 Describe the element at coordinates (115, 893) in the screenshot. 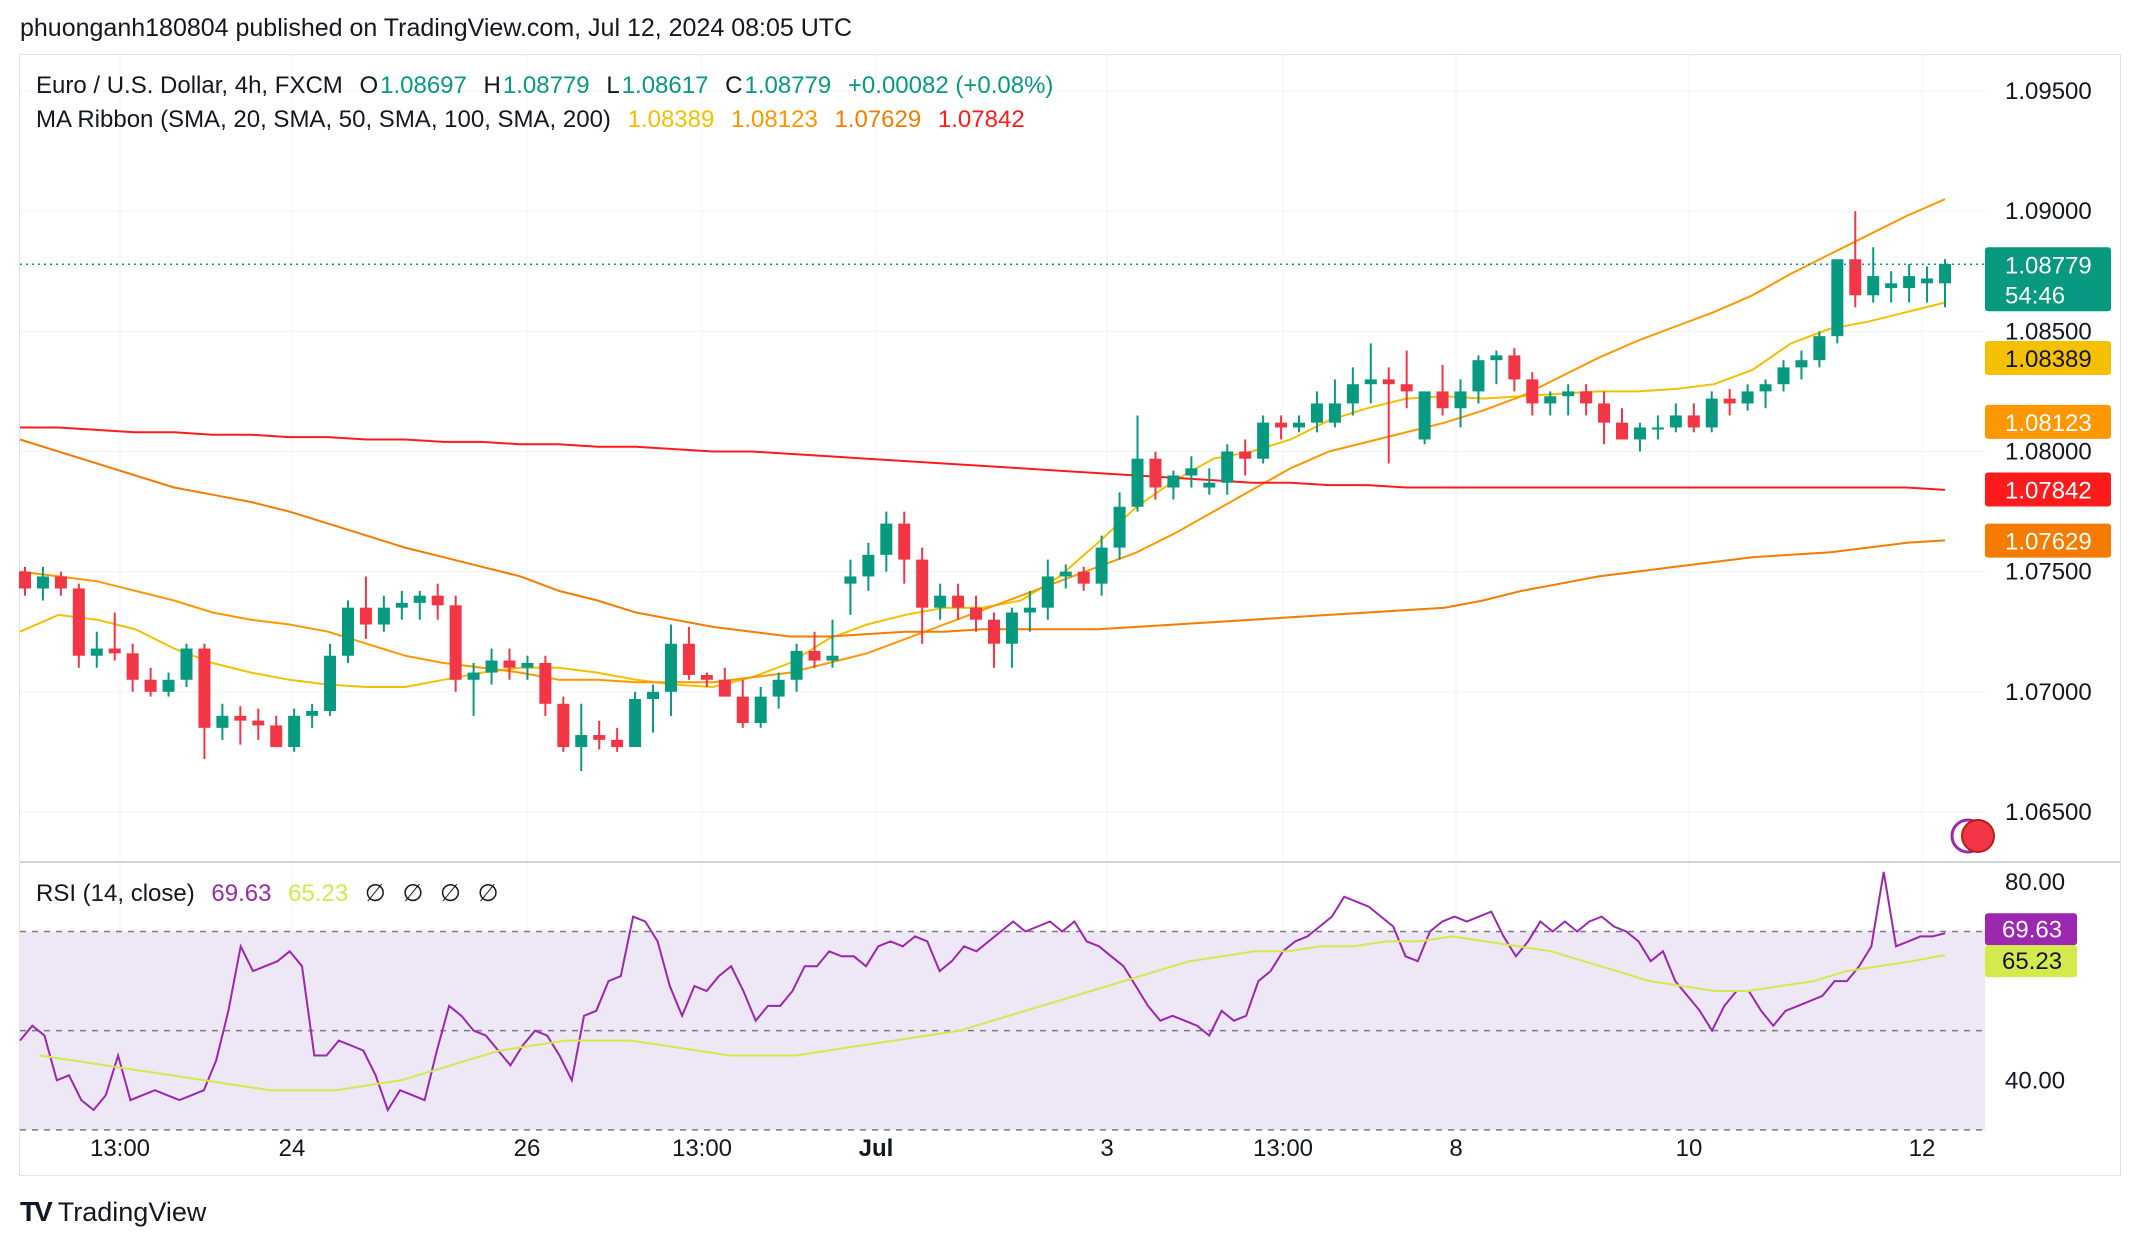

I see `rsi-title: RSI (14, close)` at that location.